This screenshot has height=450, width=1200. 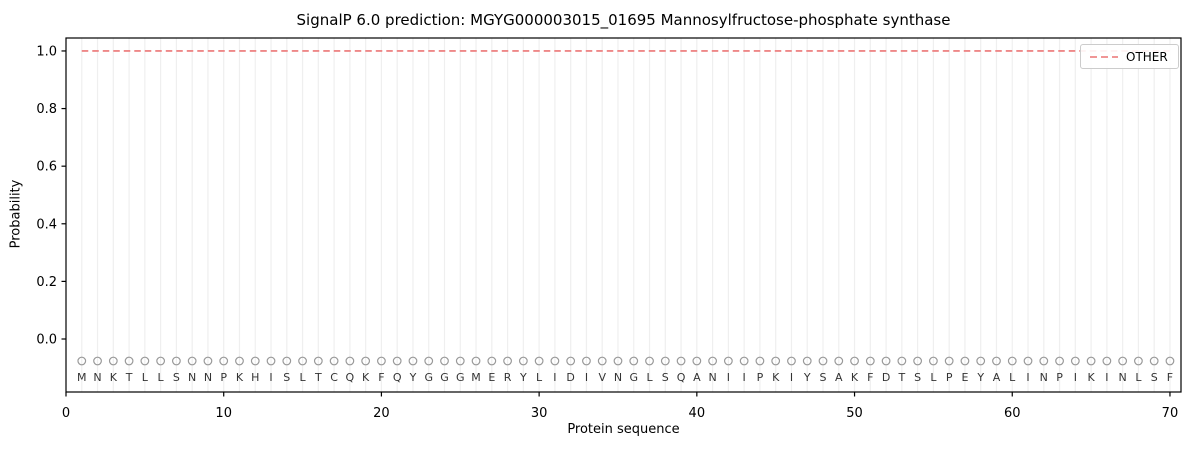 I want to click on legend: OTHER, so click(x=1129, y=56).